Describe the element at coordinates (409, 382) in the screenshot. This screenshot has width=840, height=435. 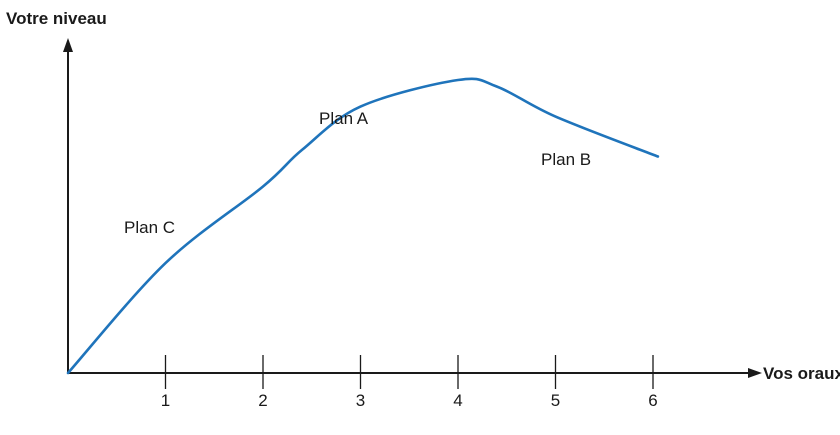
I see `x-ticks: 1 2 3 4 5 6` at that location.